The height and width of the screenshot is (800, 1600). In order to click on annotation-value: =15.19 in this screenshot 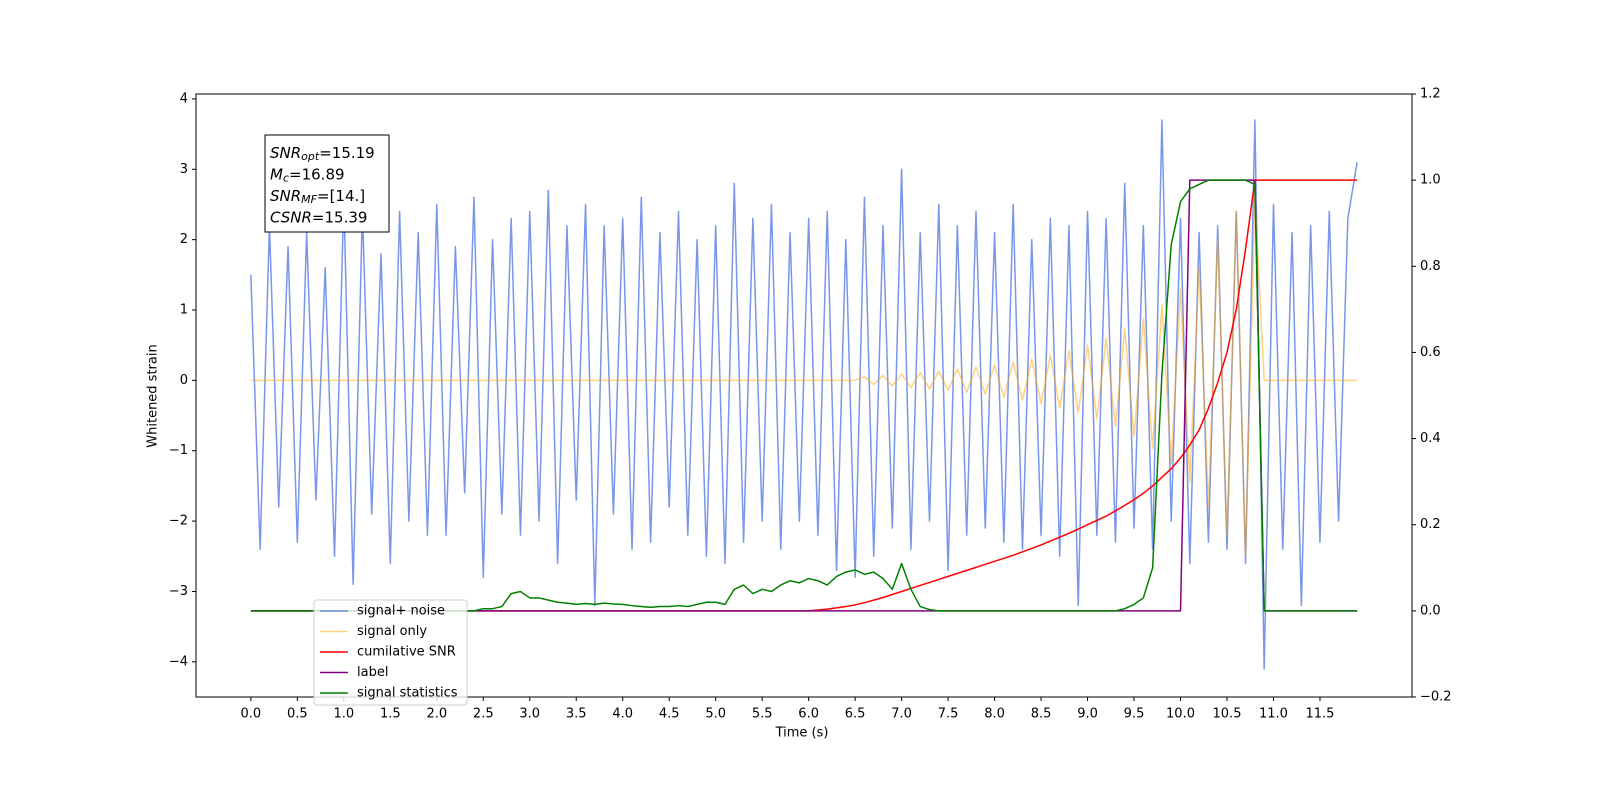, I will do `click(347, 153)`.